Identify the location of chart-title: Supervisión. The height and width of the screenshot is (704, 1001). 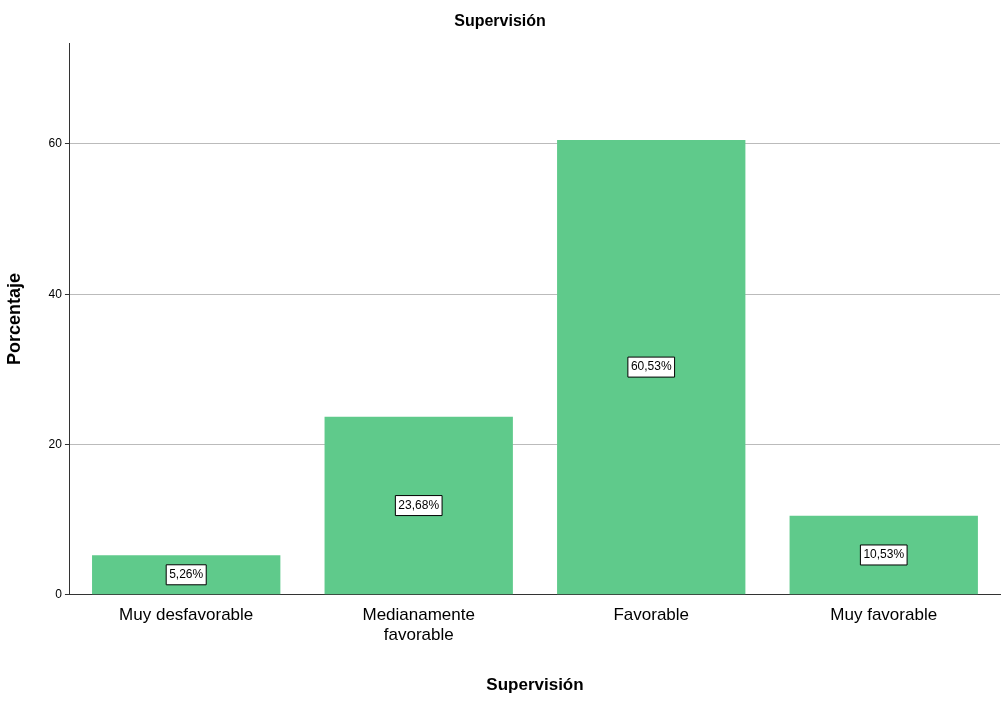
(500, 21).